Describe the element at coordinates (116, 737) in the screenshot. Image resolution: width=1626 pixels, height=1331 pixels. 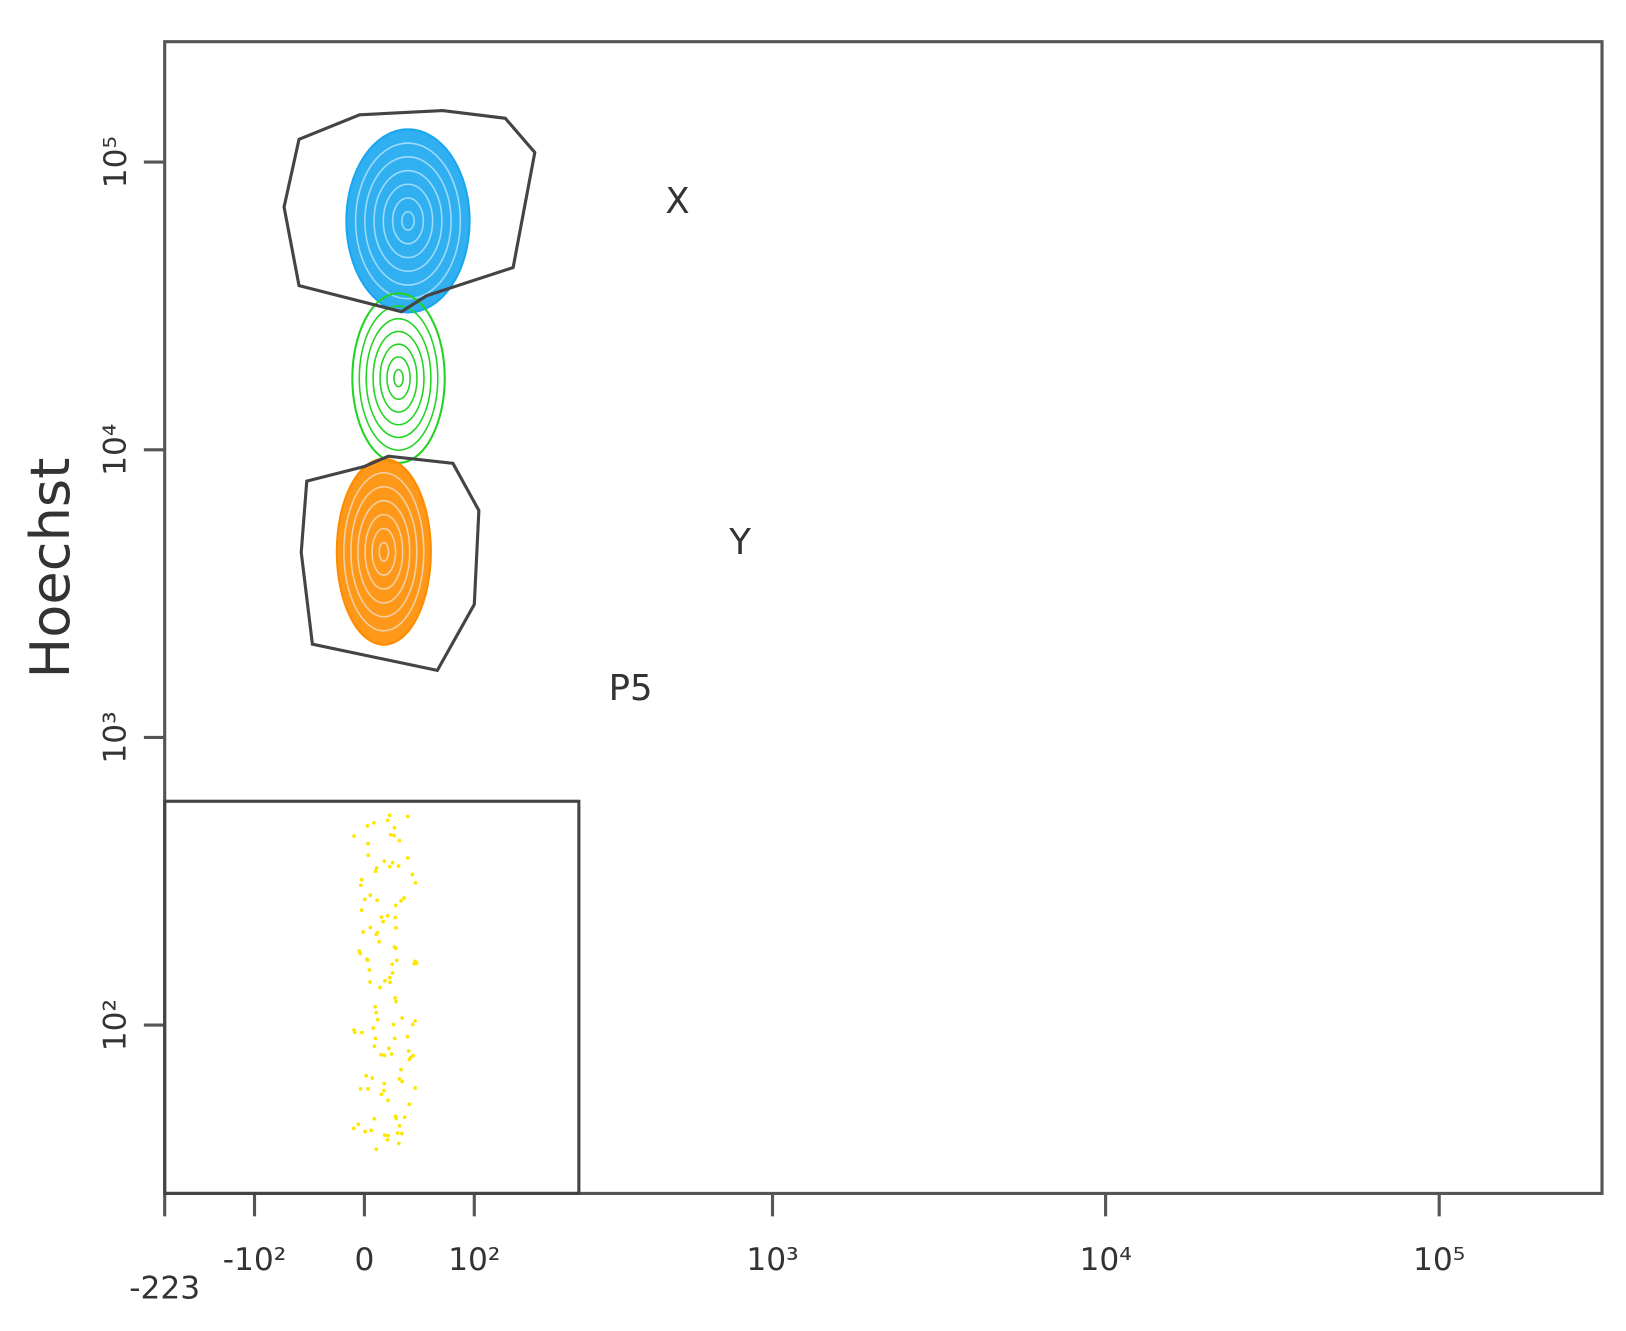
I see `y-tick-label: 10³` at that location.